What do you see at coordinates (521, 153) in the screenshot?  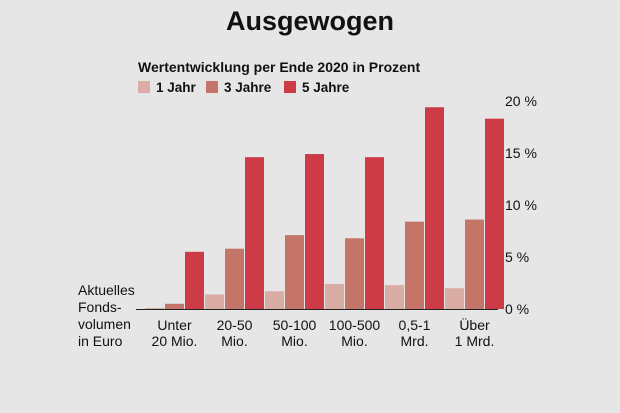 I see `y-tick-label: 15 %` at bounding box center [521, 153].